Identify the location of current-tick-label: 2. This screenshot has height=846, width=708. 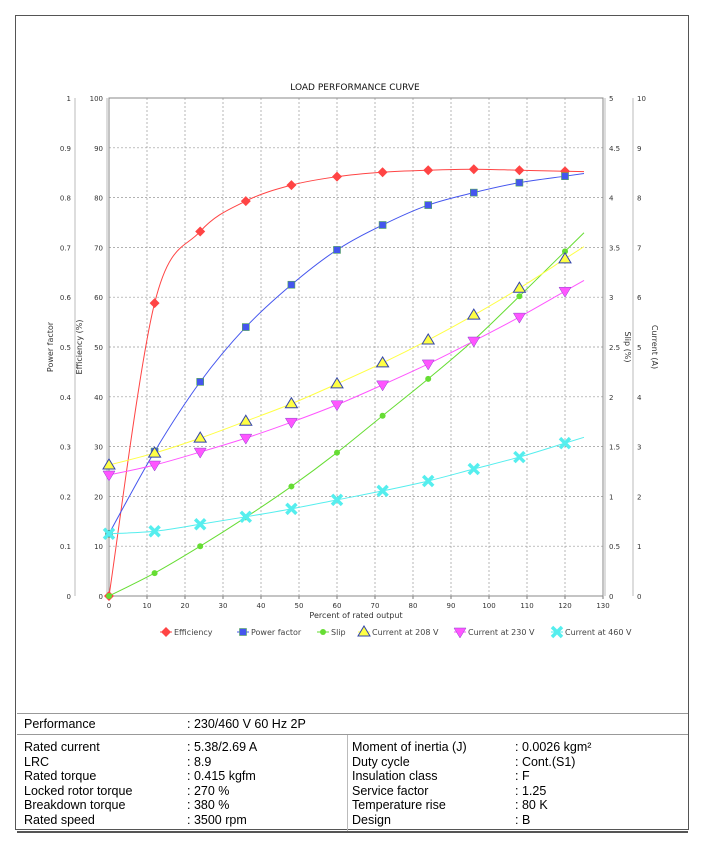
(639, 497).